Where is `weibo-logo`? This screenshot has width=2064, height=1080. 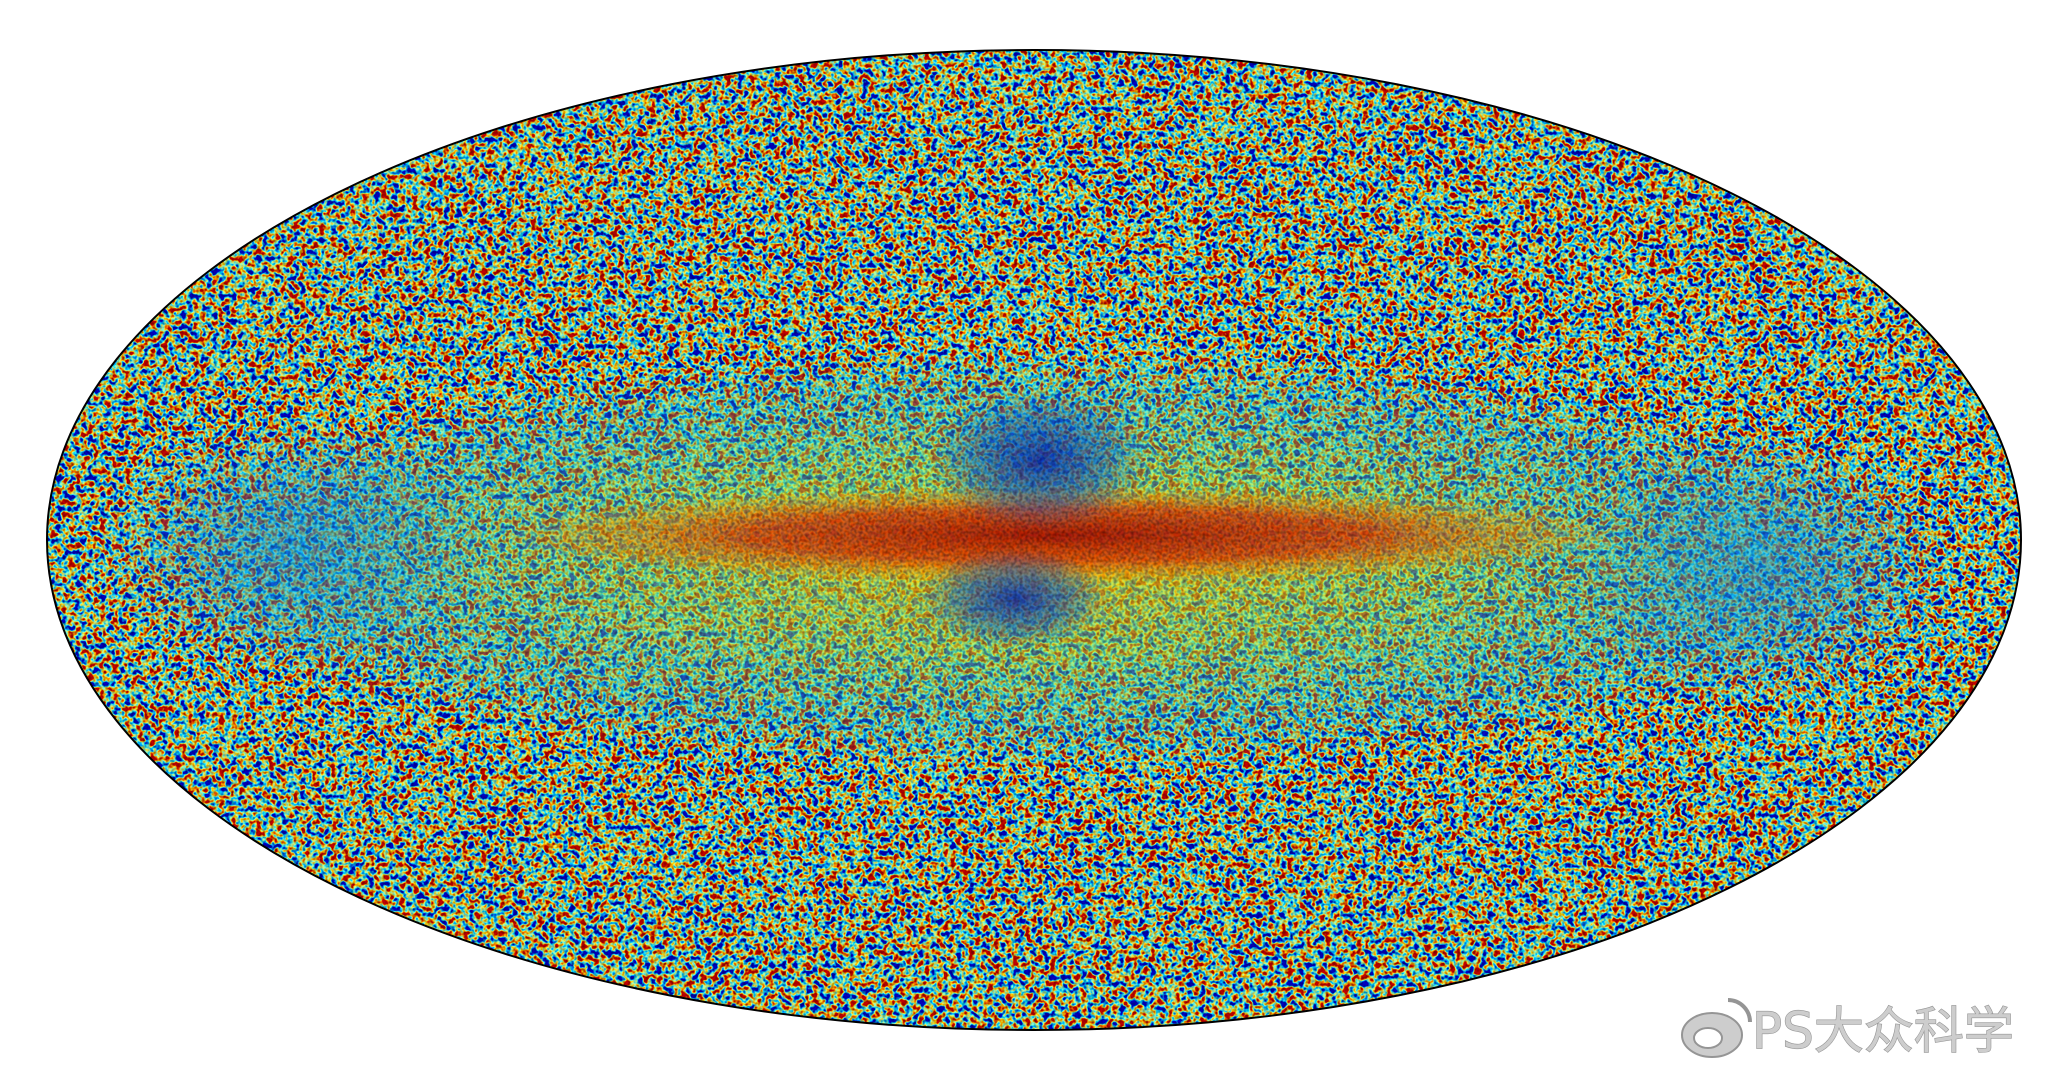 weibo-logo is located at coordinates (1716, 1028).